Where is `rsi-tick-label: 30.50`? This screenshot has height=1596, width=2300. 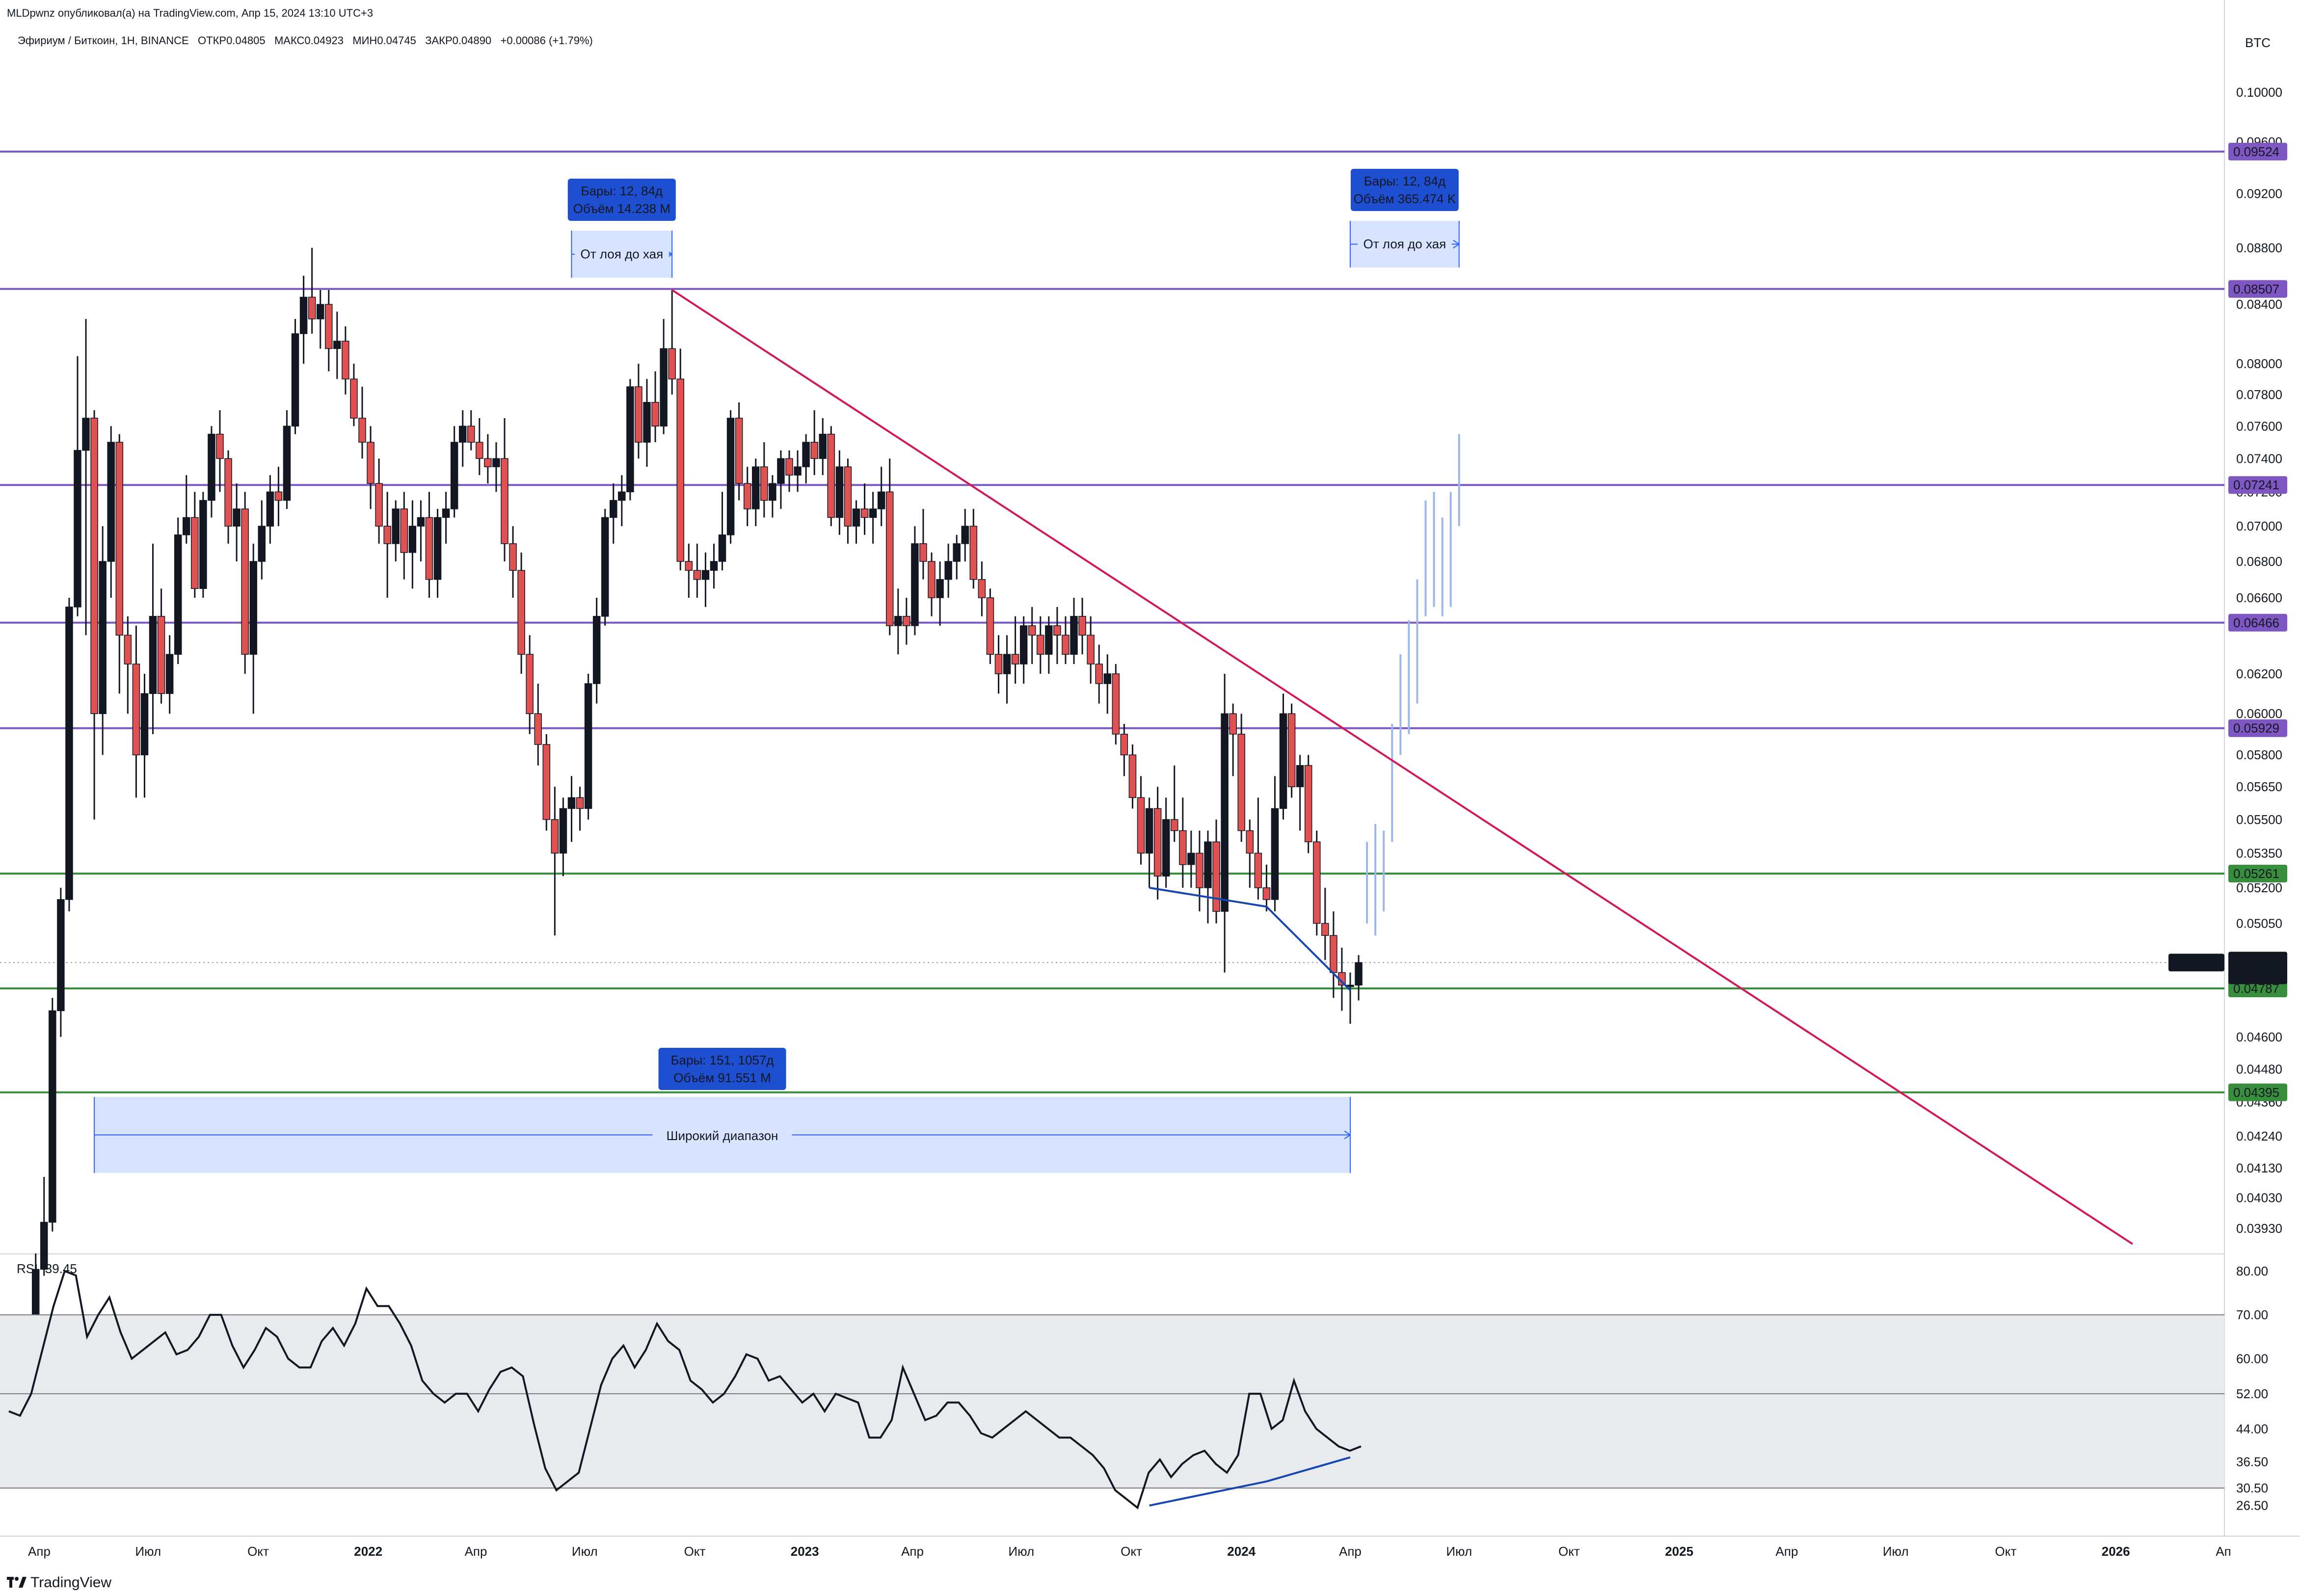 rsi-tick-label: 30.50 is located at coordinates (2252, 1488).